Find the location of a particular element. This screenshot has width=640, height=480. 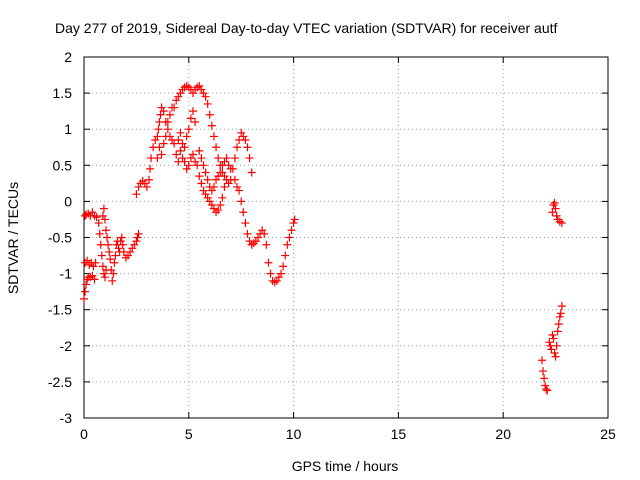

y-tick-label: -1 is located at coordinates (66, 274).